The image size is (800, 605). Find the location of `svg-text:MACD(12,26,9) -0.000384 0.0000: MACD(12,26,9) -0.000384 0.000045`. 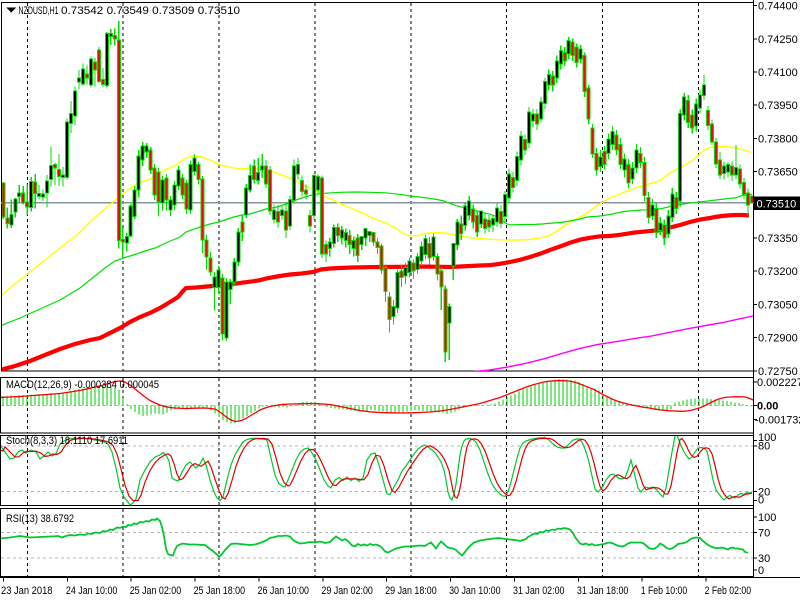

svg-text:MACD(12,26,9) -0.000384 0.0000: MACD(12,26,9) -0.000384 0.000045 is located at coordinates (82, 385).